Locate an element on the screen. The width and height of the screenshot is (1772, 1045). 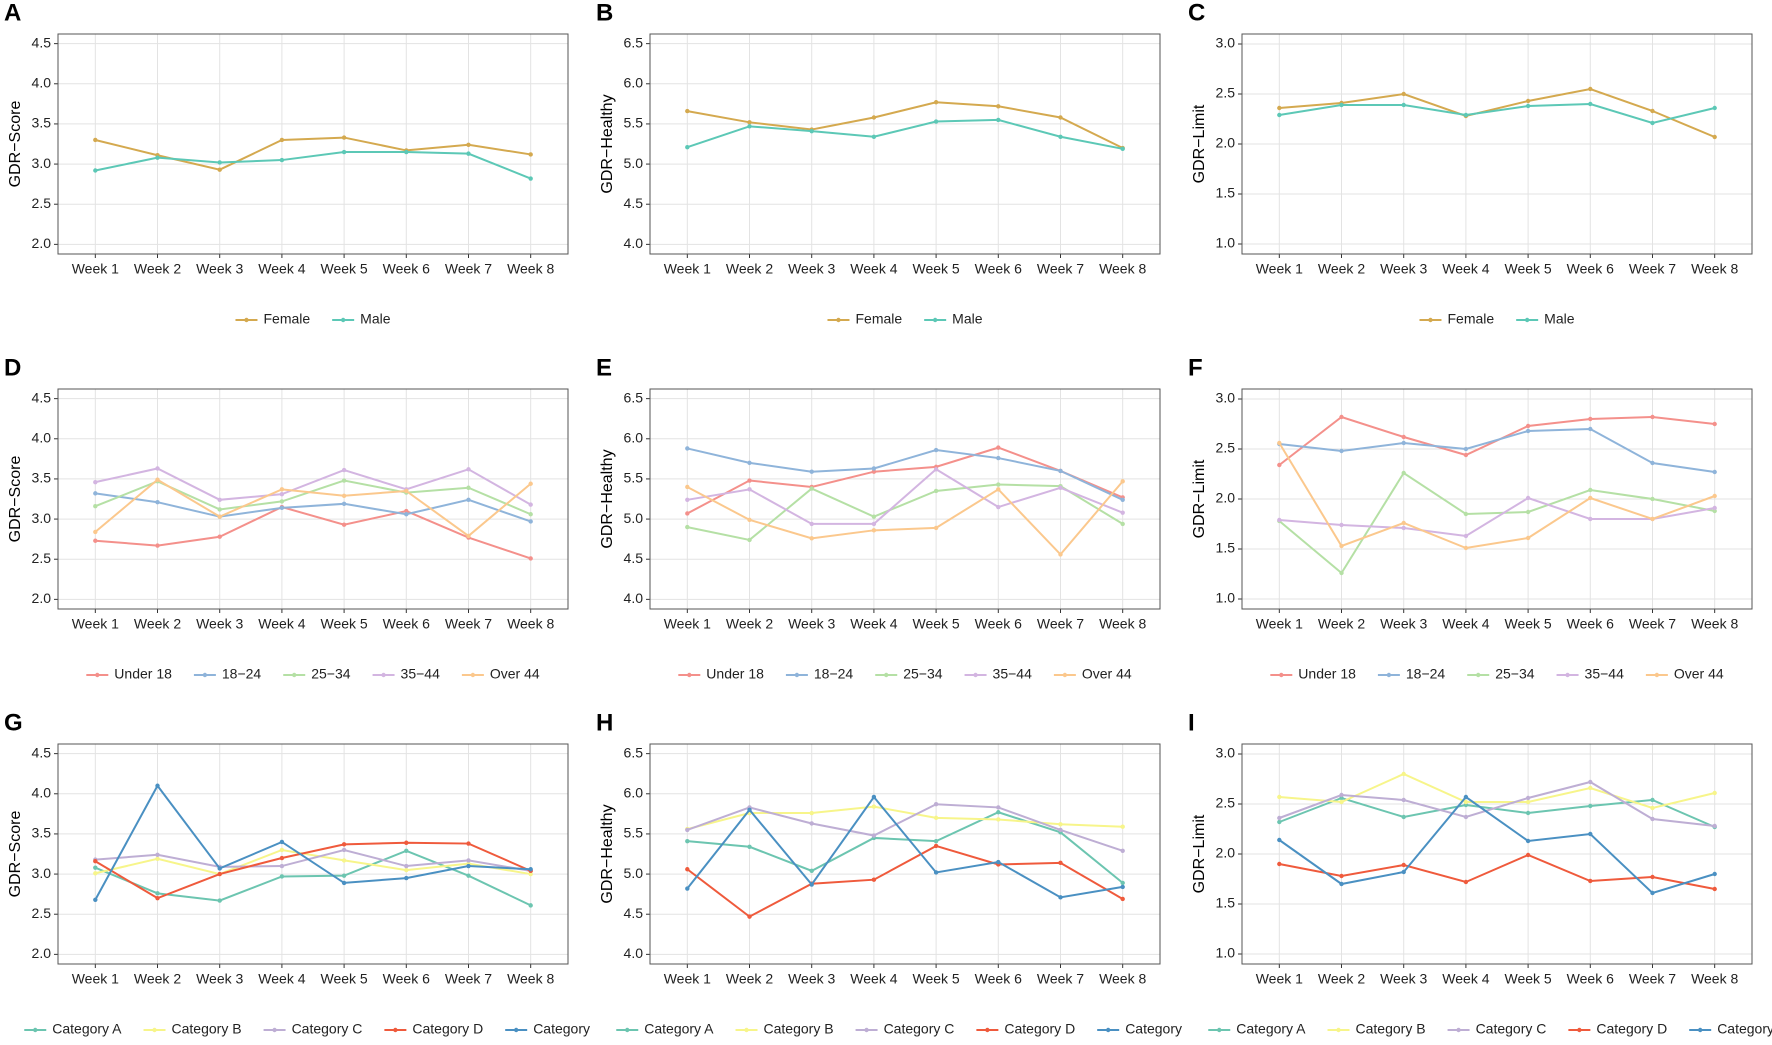
legend-label: Over 44 is located at coordinates (1699, 674).